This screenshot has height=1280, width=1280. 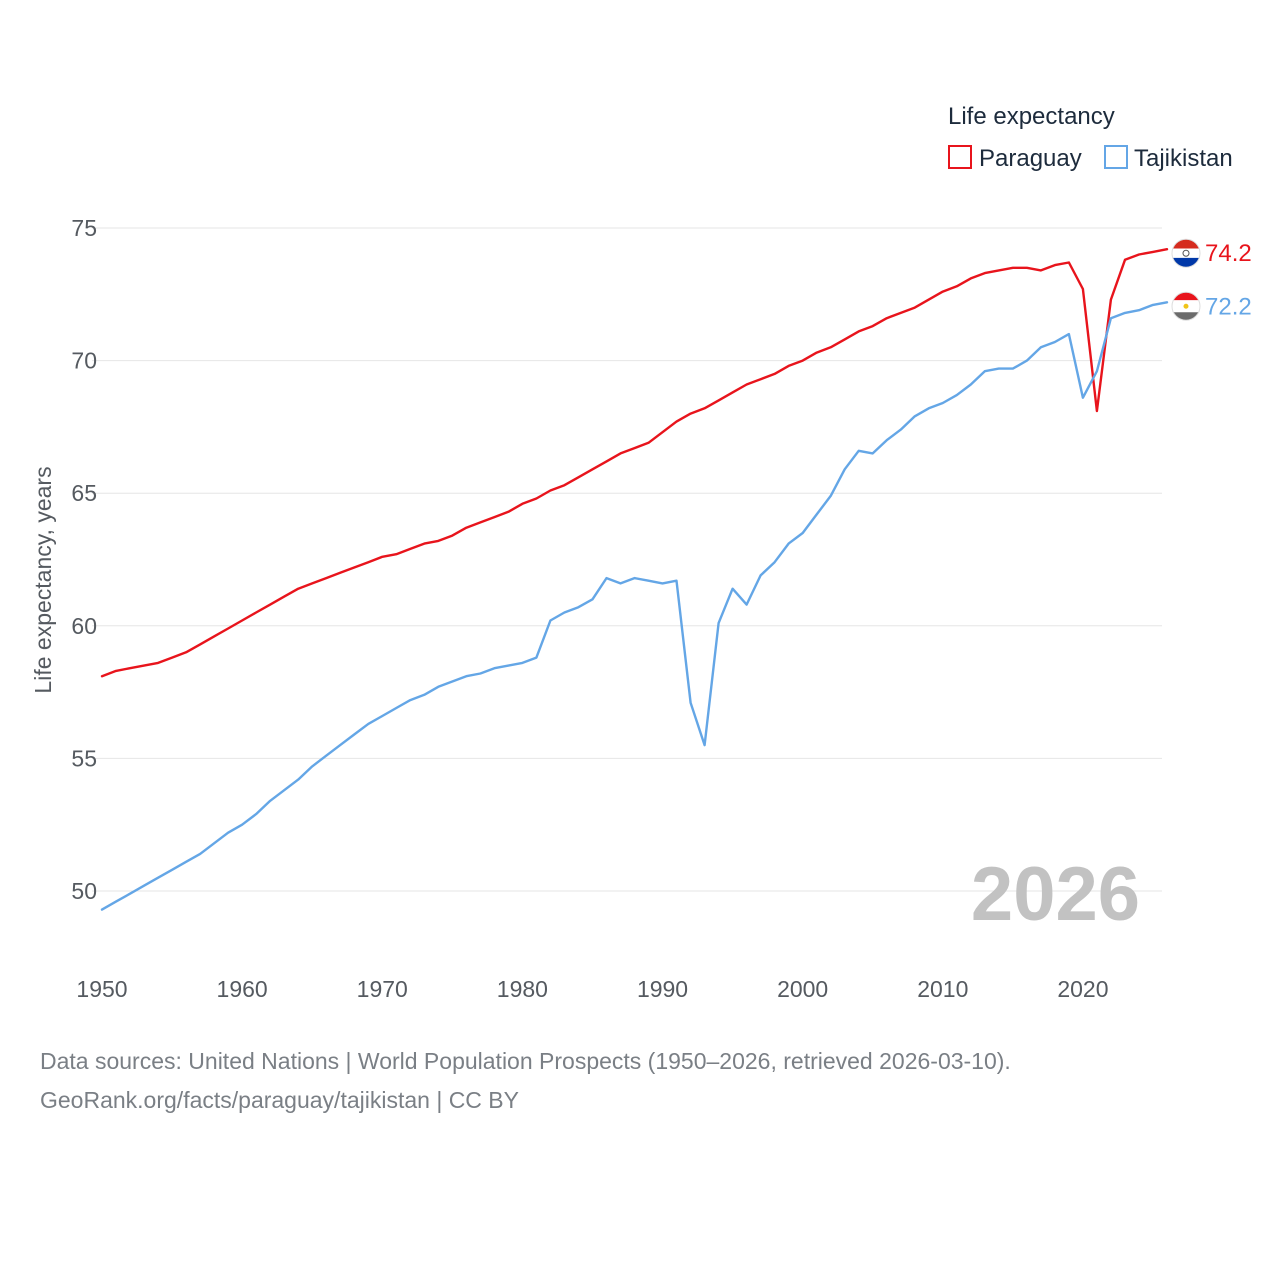 What do you see at coordinates (84, 626) in the screenshot?
I see `y-tick-label-60: 60` at bounding box center [84, 626].